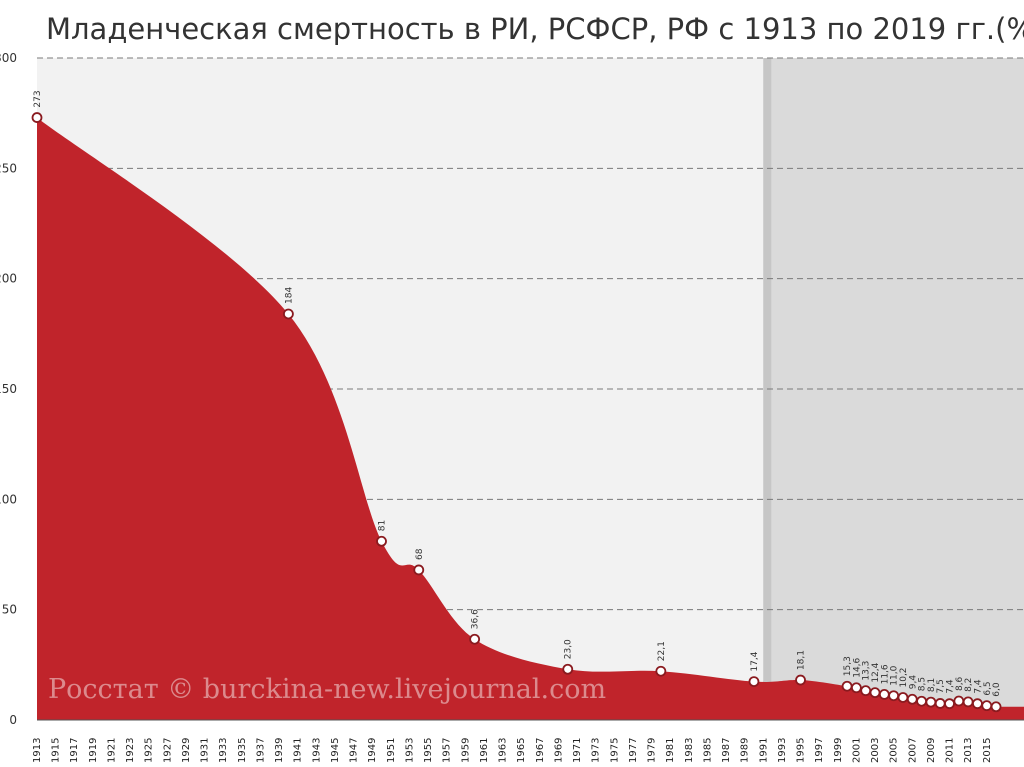 Image resolution: width=1024 pixels, height=767 pixels. What do you see at coordinates (876, 672) in the screenshot?
I see `data-label: 12,4` at bounding box center [876, 672].